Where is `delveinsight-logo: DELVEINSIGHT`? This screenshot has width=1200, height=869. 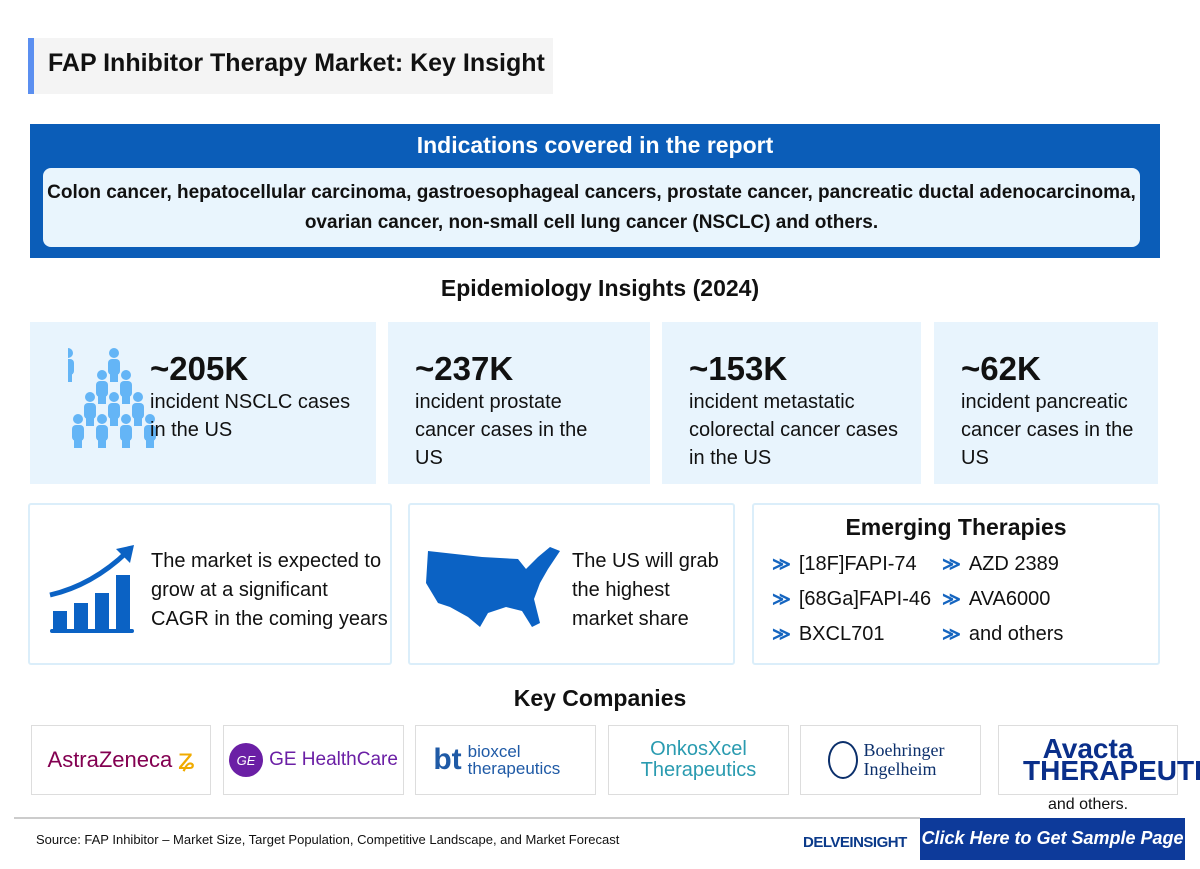
delveinsight-logo: DELVEINSIGHT is located at coordinates (855, 842).